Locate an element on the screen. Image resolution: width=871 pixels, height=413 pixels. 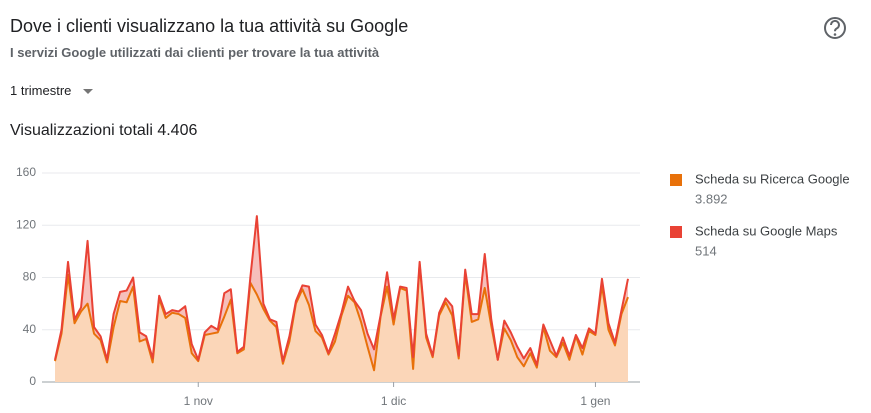
legend-label: Scheda su Google Maps is located at coordinates (766, 230).